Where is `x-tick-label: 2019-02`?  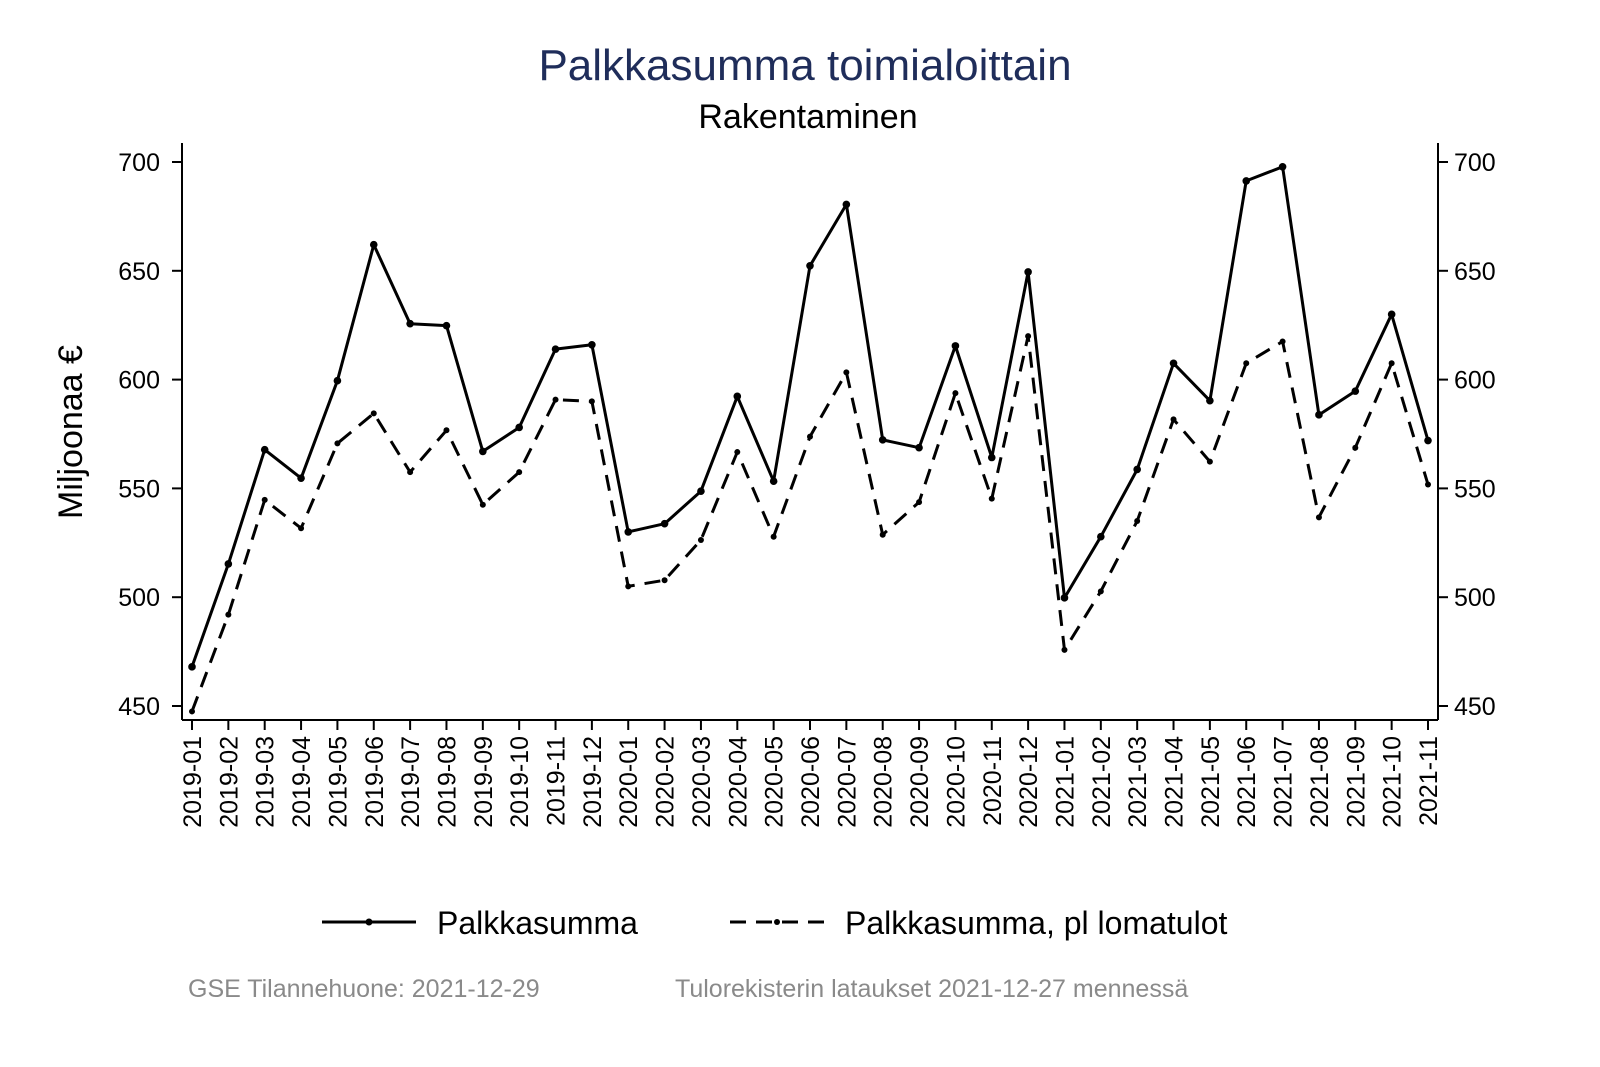
x-tick-label: 2019-02 is located at coordinates (229, 782).